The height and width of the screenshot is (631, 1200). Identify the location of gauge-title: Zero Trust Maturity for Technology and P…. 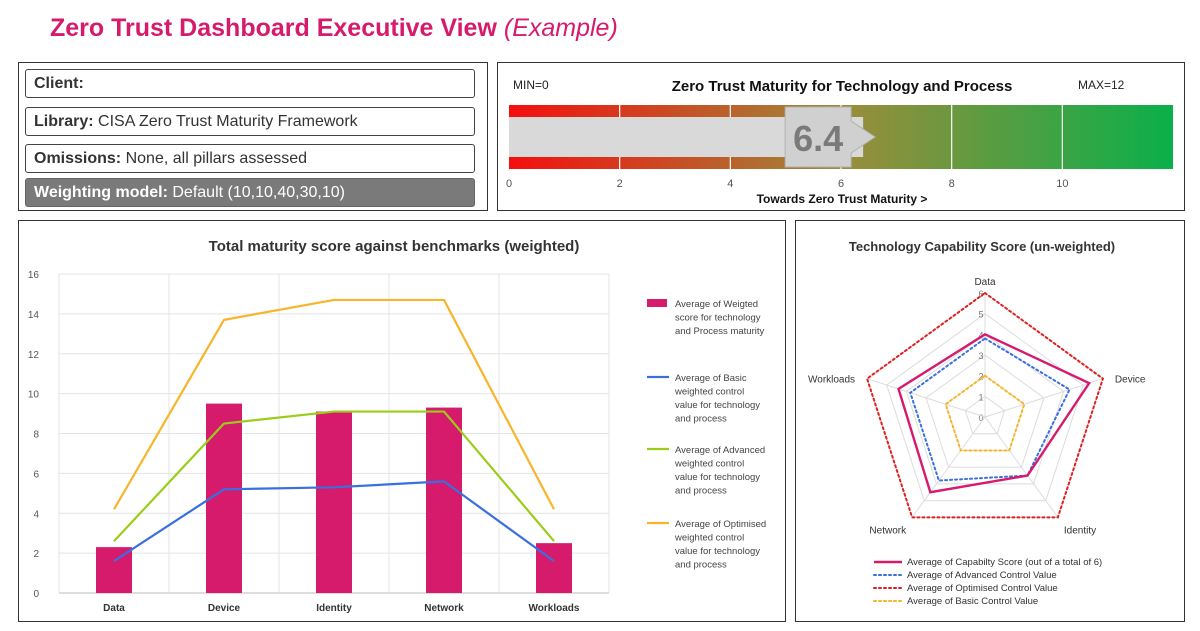
(842, 86).